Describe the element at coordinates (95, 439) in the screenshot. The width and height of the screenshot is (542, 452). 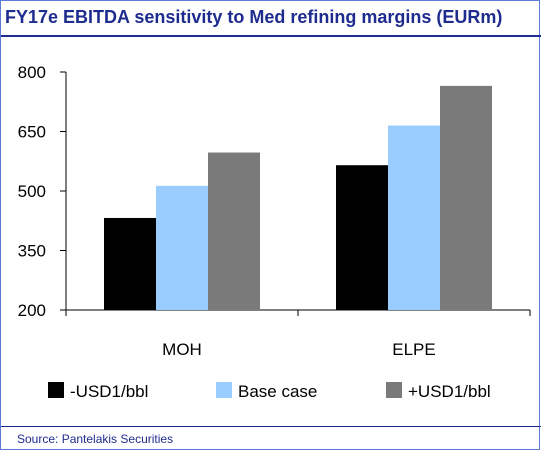
I see `source-note: Source: Pantelakis Securities` at that location.